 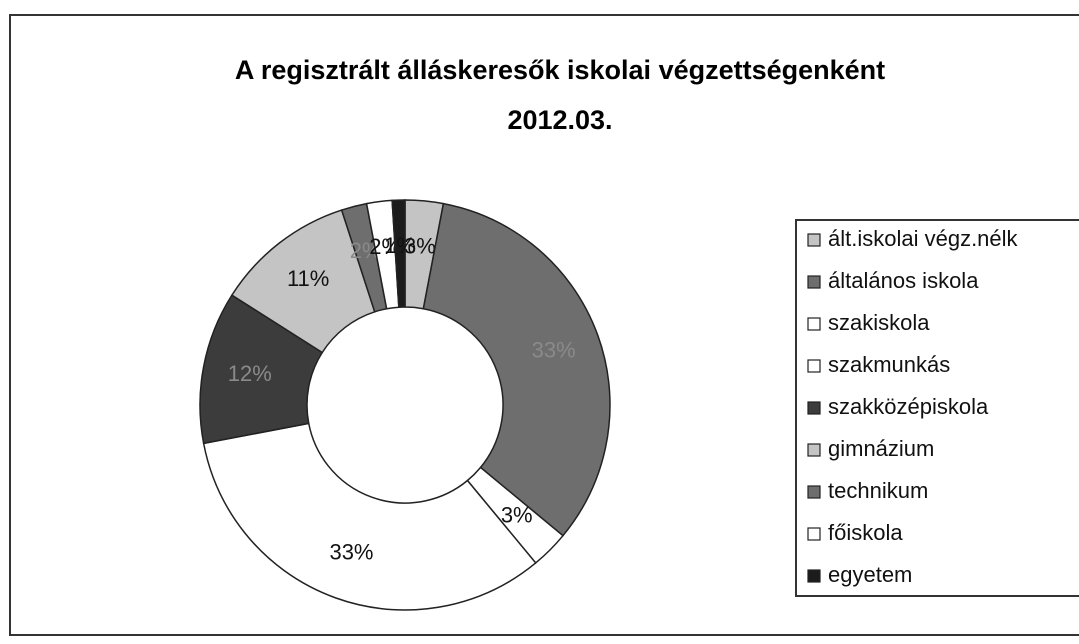 What do you see at coordinates (881, 448) in the screenshot?
I see `legend-label: gimnázium` at bounding box center [881, 448].